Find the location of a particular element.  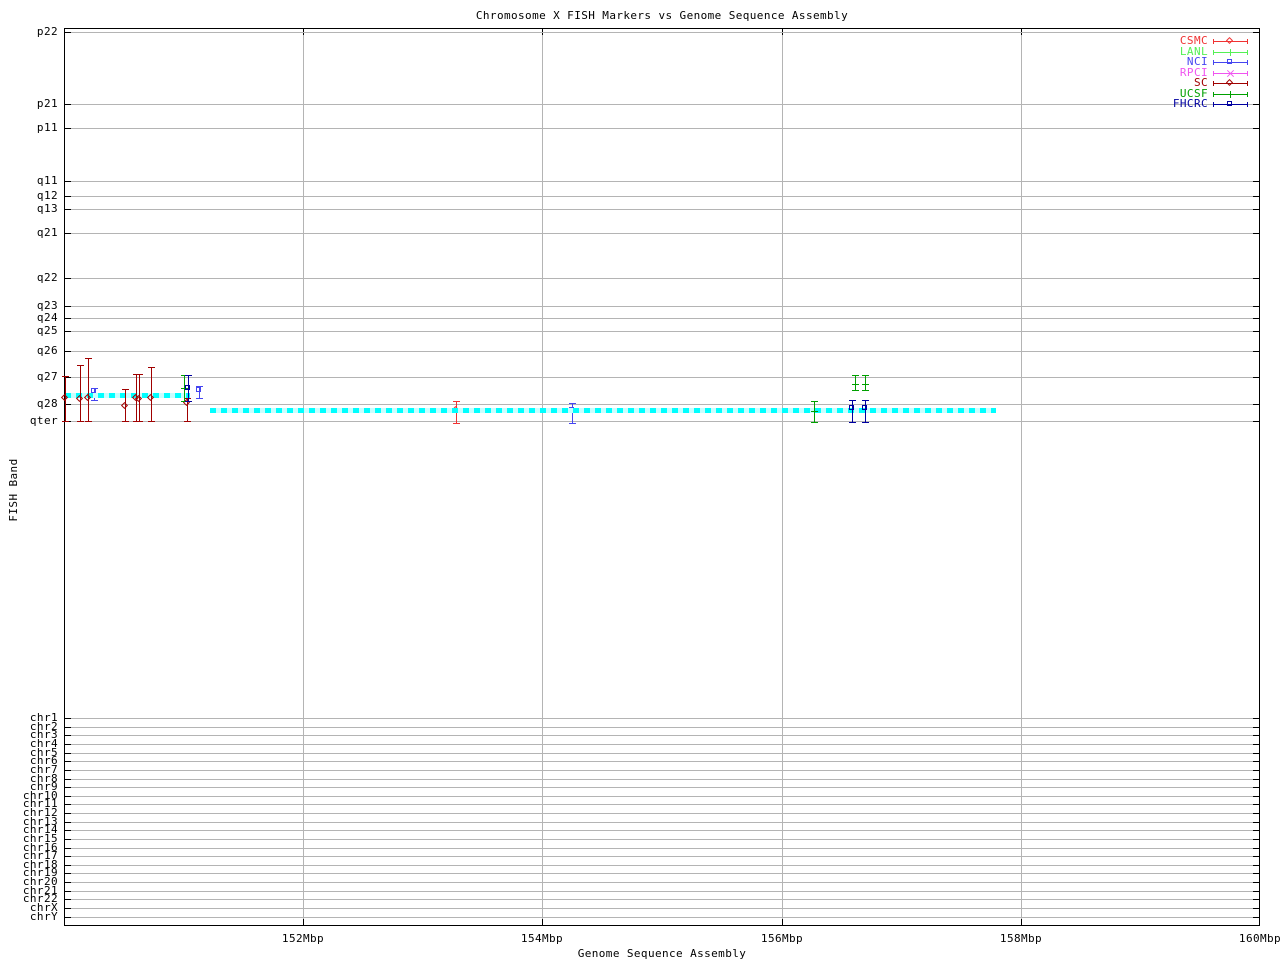

chrom-tick-label: chr5 is located at coordinates (43, 752).